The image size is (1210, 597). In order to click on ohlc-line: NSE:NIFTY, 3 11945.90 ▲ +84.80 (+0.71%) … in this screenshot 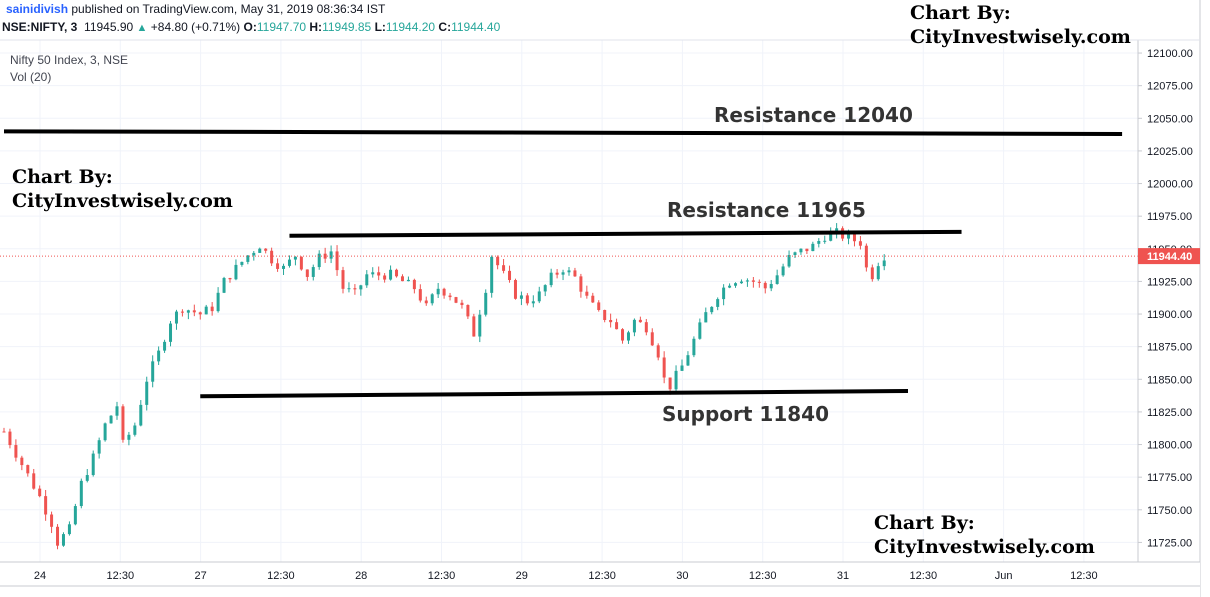, I will do `click(251, 27)`.